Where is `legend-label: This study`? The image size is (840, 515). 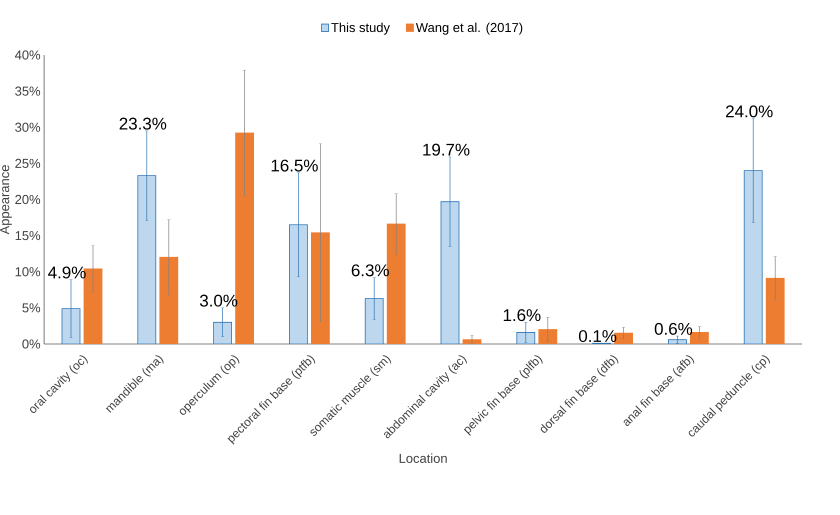
legend-label: This study is located at coordinates (360, 28).